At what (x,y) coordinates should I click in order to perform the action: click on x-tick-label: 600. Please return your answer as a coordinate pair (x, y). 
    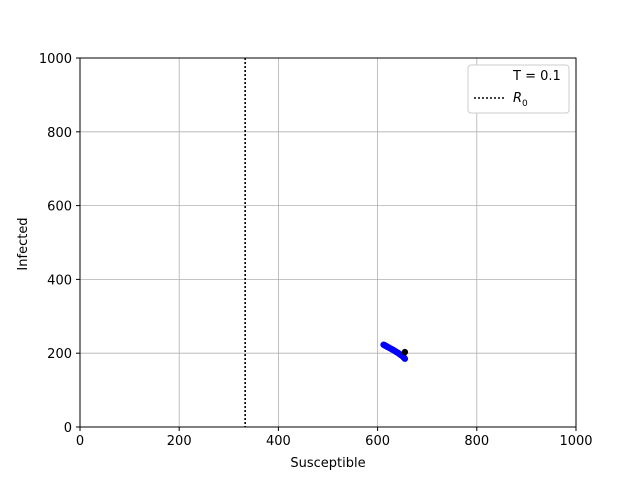
    Looking at the image, I should click on (377, 441).